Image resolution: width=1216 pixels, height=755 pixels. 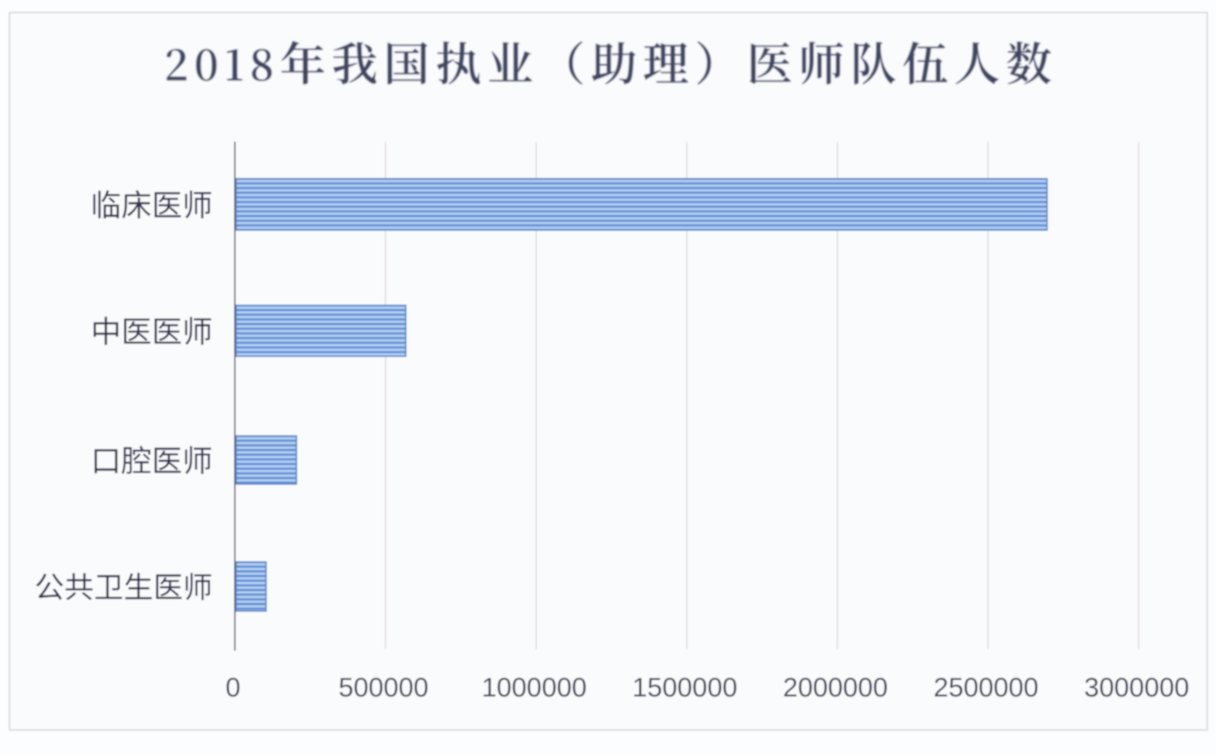 What do you see at coordinates (985, 687) in the screenshot?
I see `svg-text: 2500000` at bounding box center [985, 687].